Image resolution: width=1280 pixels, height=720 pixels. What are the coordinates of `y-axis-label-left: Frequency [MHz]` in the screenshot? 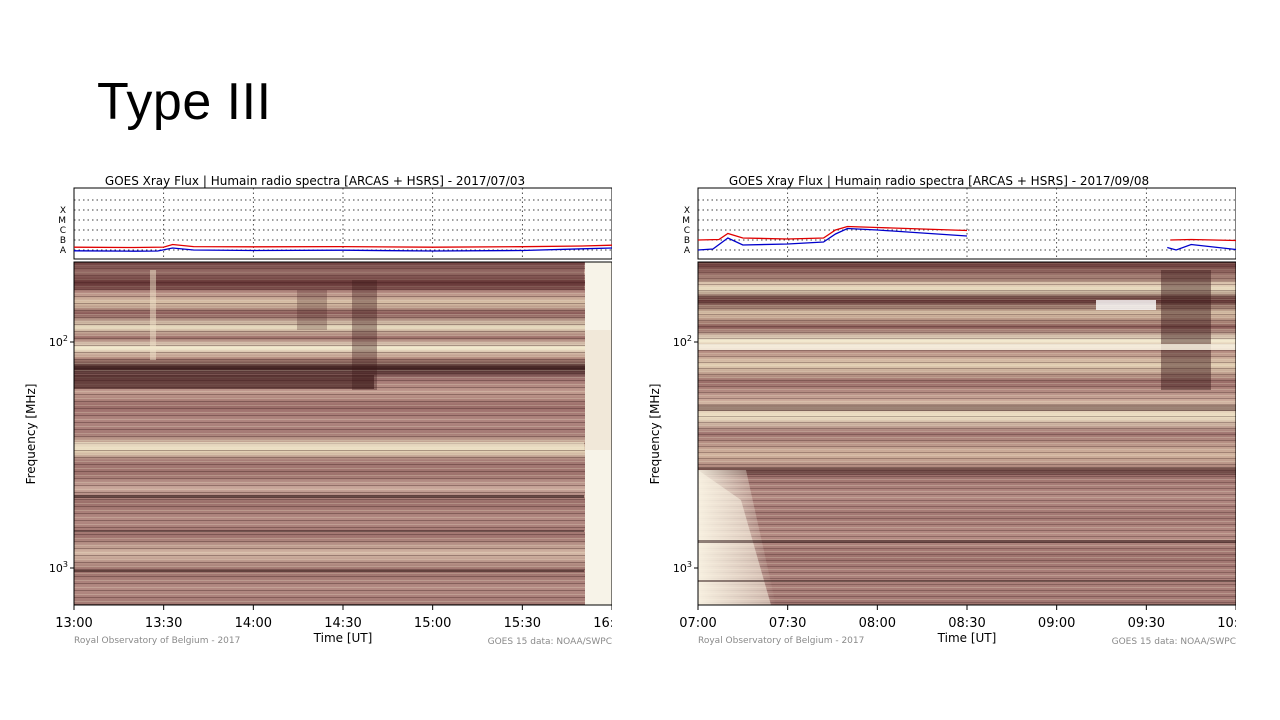 It's located at (31, 434).